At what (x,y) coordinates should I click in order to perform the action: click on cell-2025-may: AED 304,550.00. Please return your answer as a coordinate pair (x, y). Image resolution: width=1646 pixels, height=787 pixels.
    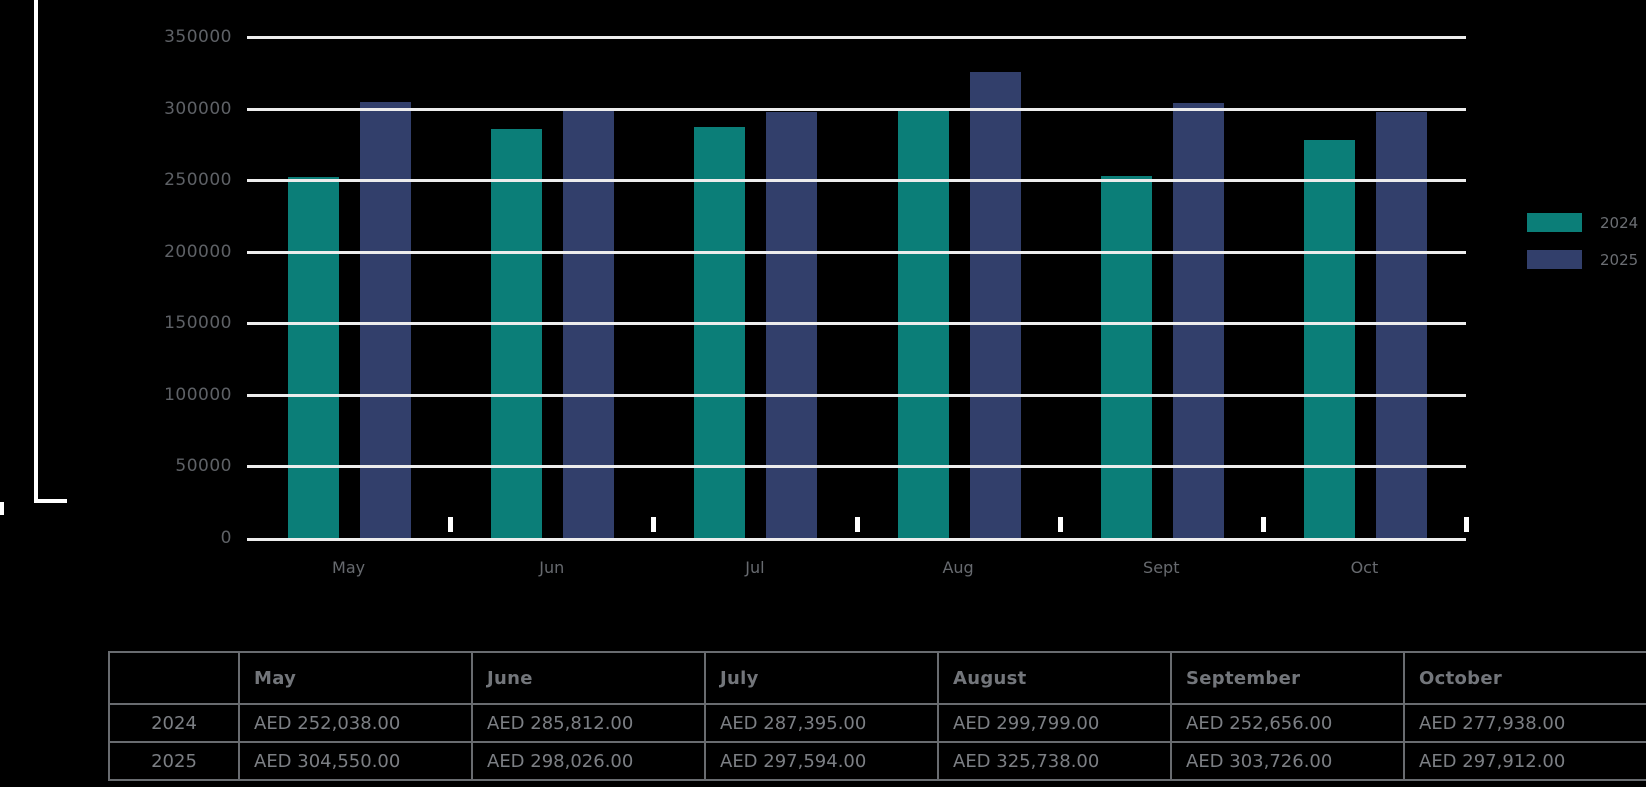
    Looking at the image, I should click on (355, 761).